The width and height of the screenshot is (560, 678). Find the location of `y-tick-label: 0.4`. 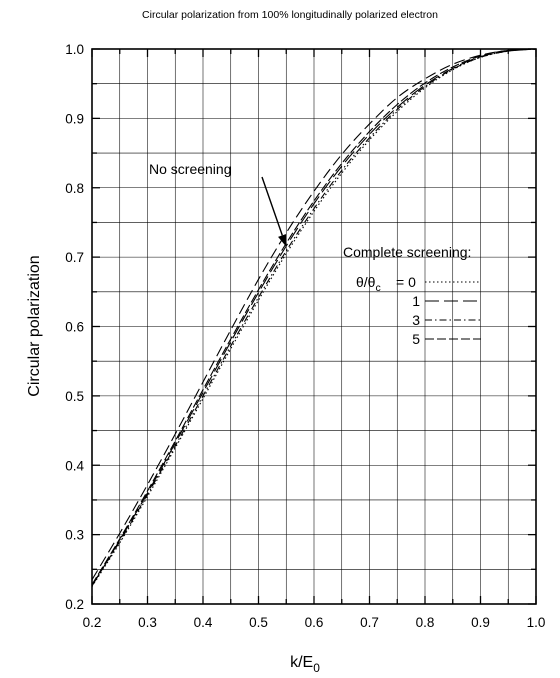

y-tick-label: 0.4 is located at coordinates (74, 465).